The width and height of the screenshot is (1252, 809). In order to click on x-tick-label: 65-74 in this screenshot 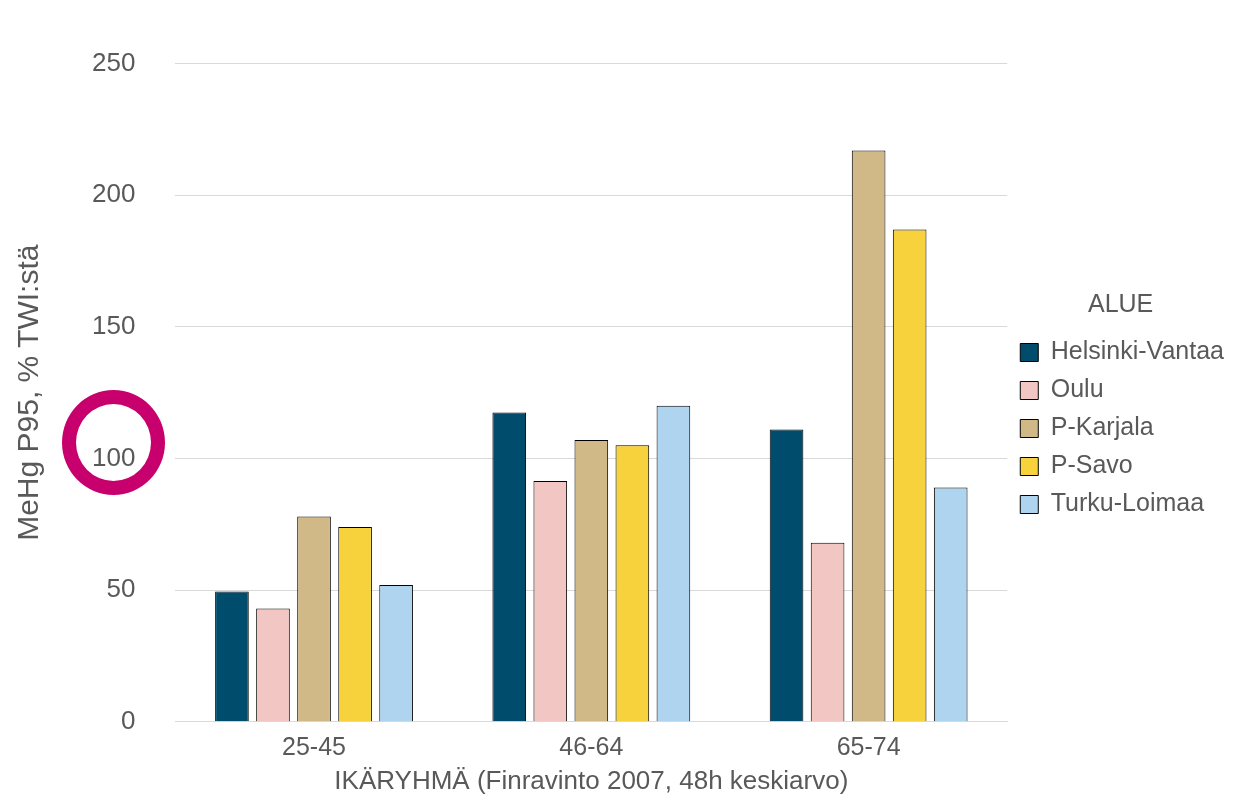, I will do `click(868, 745)`.